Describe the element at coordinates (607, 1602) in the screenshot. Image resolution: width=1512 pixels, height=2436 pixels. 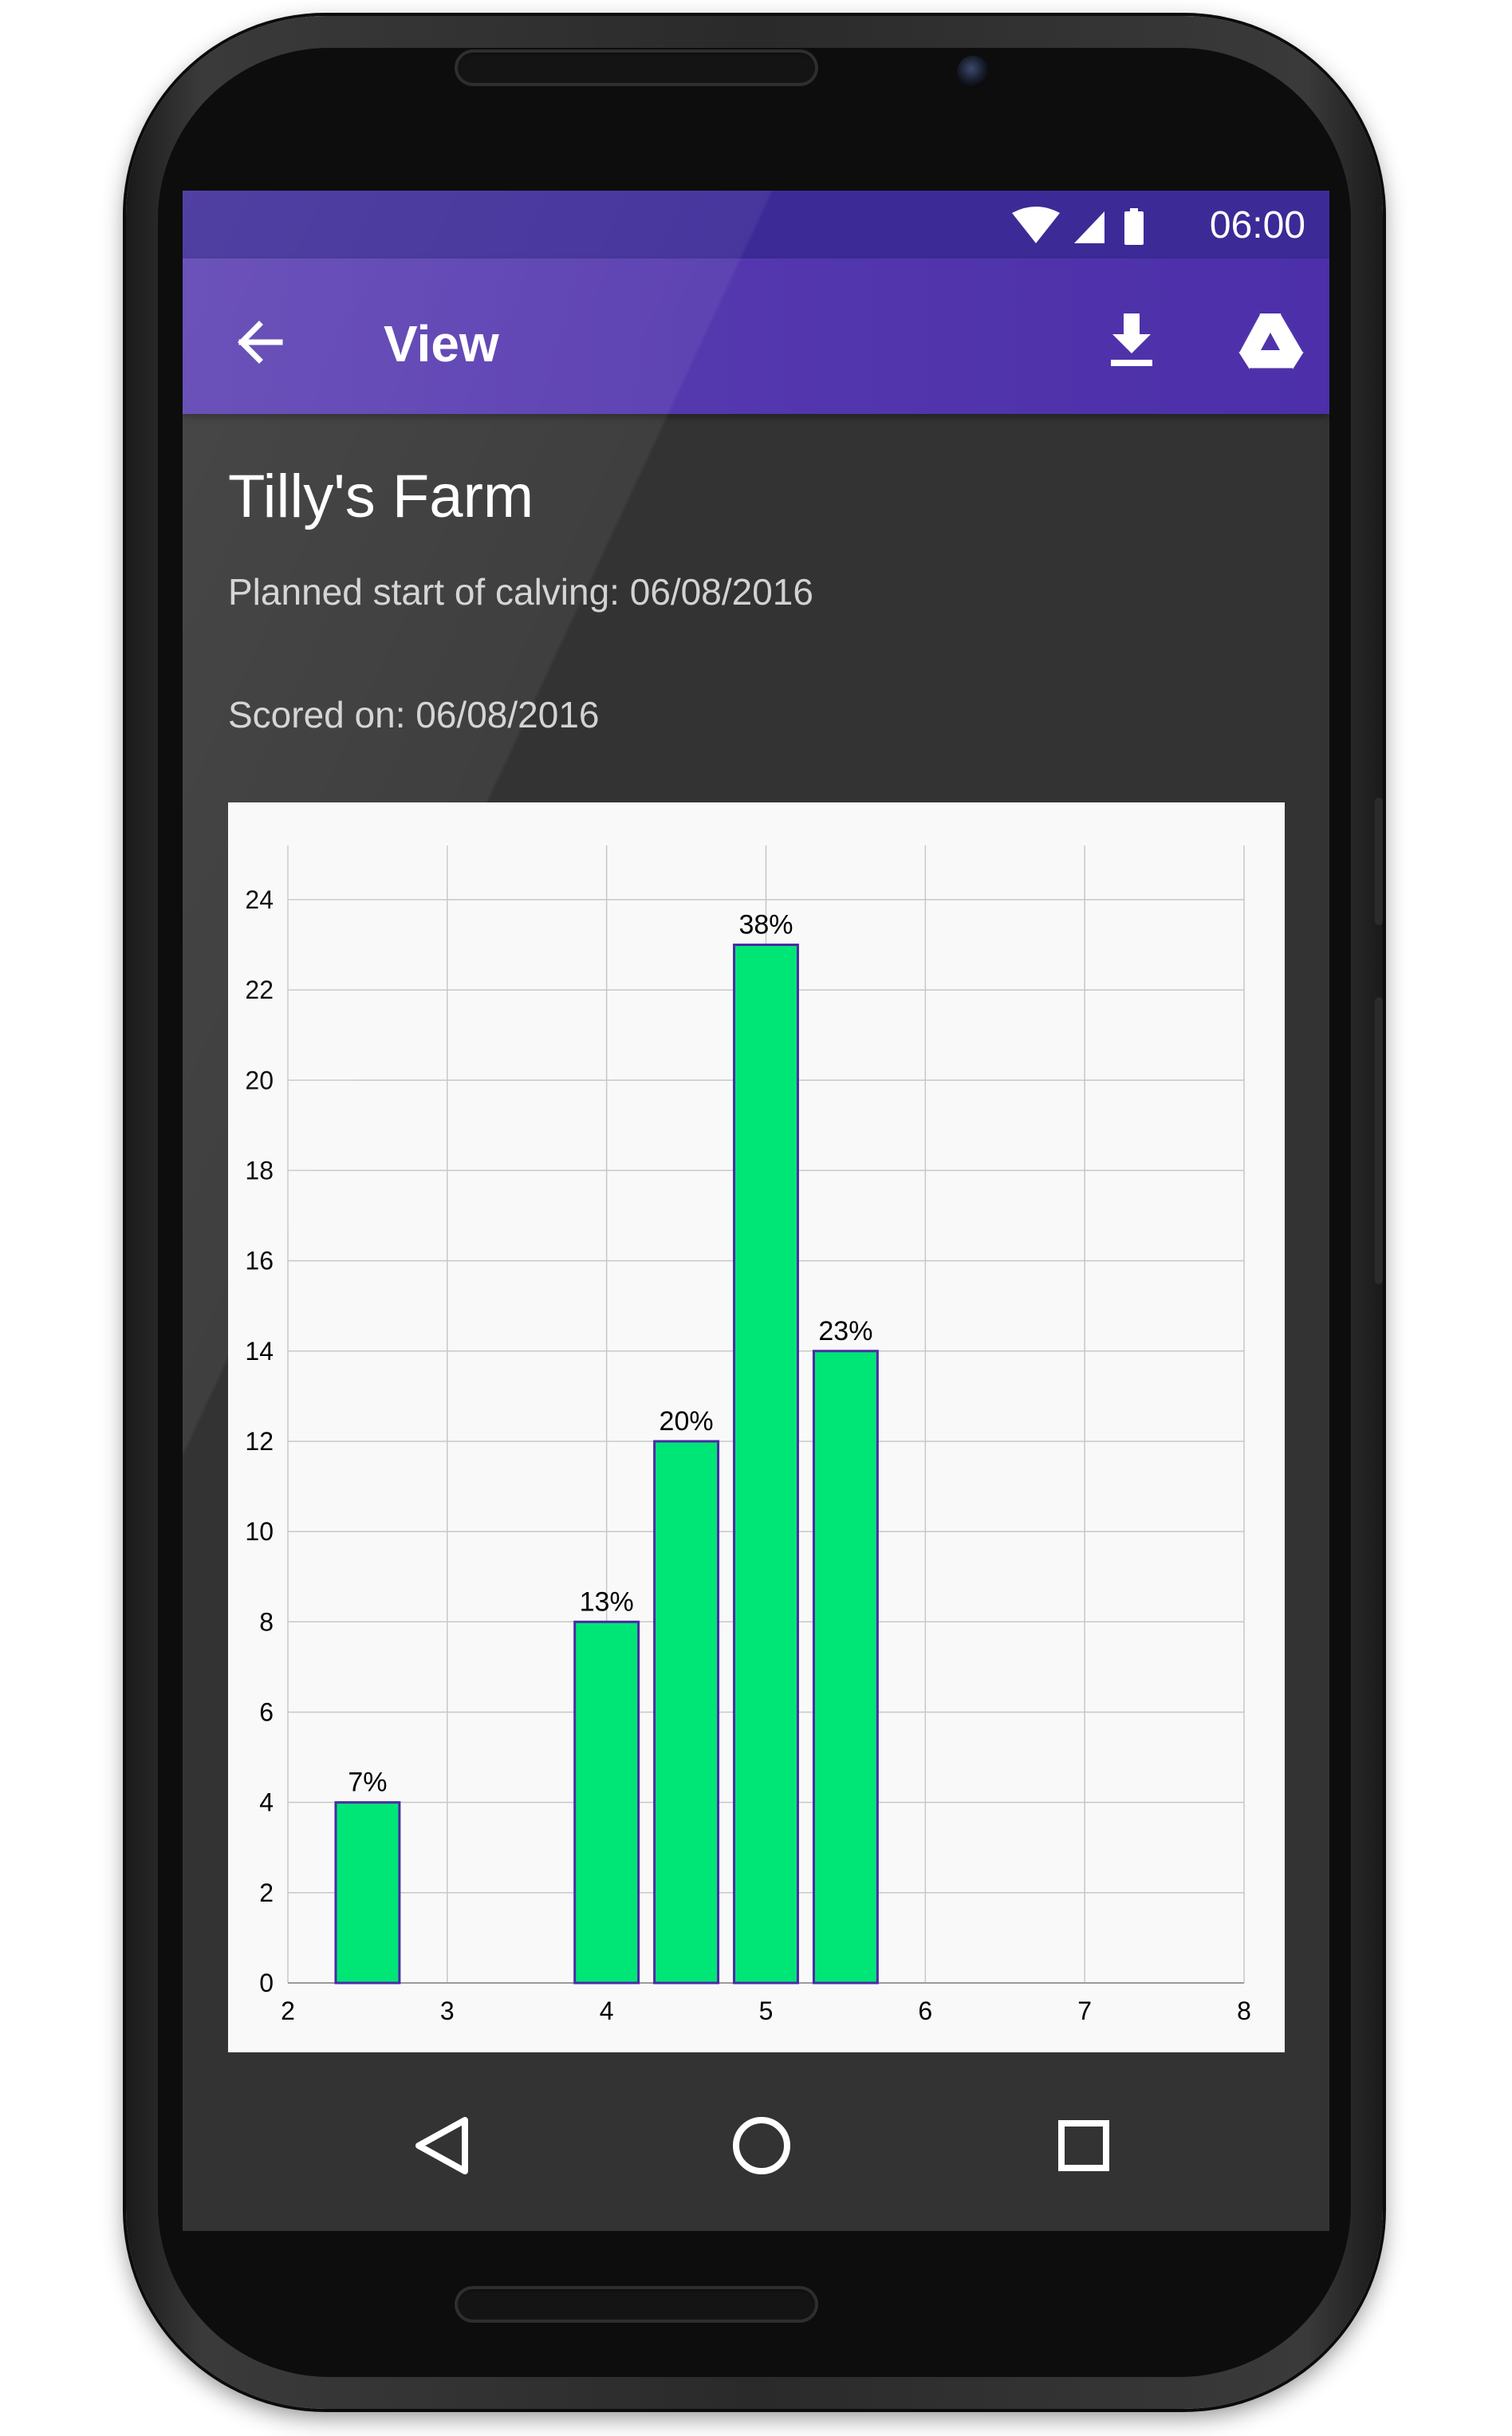
I see `bar-label: 13%` at that location.